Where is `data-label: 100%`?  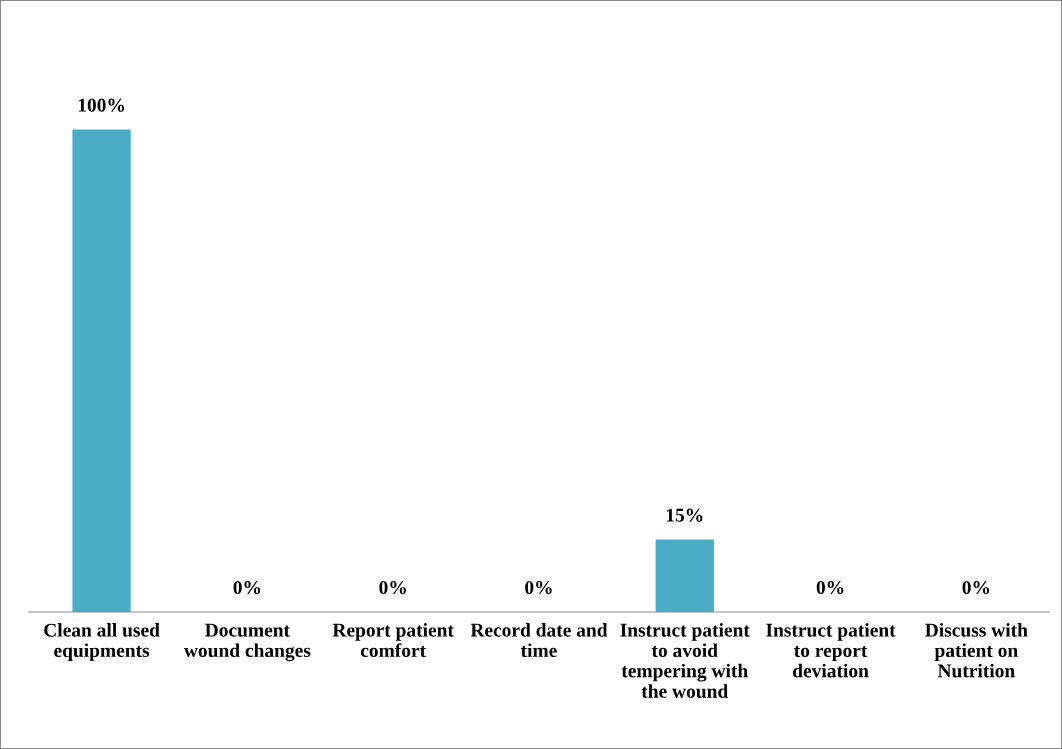
data-label: 100% is located at coordinates (101, 105).